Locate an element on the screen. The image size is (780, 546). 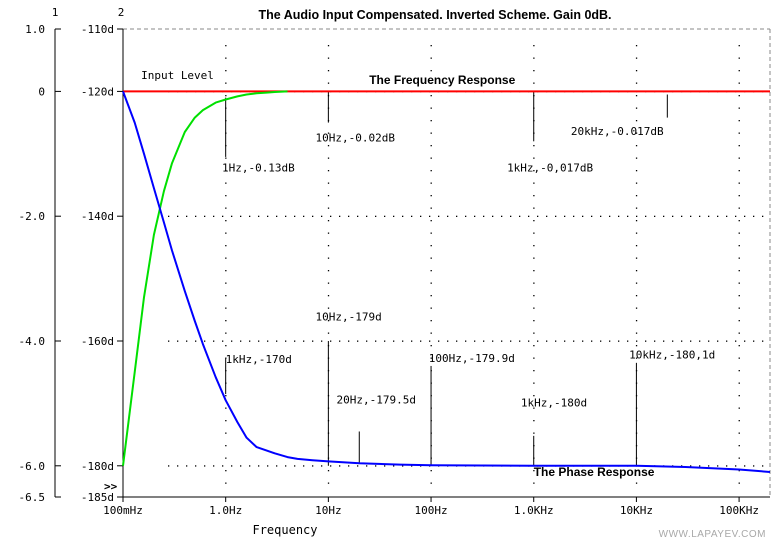
x-tick-label: 100mHz is located at coordinates (123, 510).